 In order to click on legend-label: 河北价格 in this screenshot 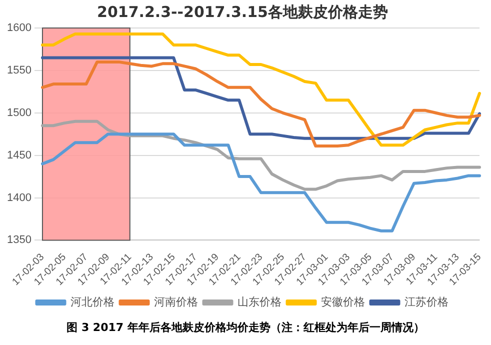, I will do `click(92, 302)`.